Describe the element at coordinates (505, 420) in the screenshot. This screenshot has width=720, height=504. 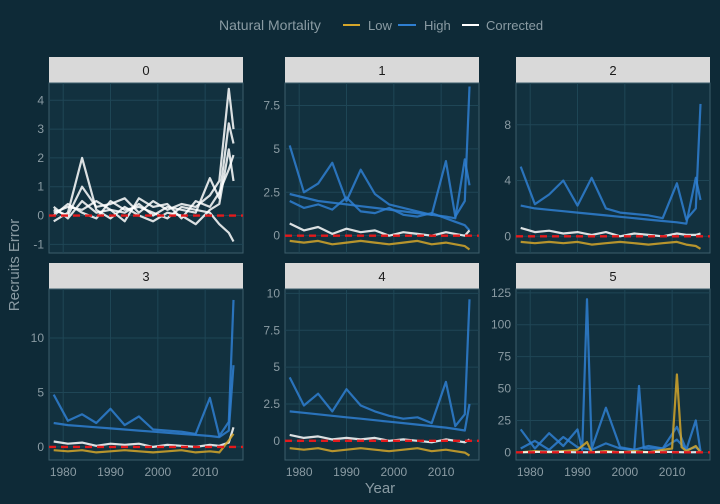
I see `y-tick-label: 25` at that location.